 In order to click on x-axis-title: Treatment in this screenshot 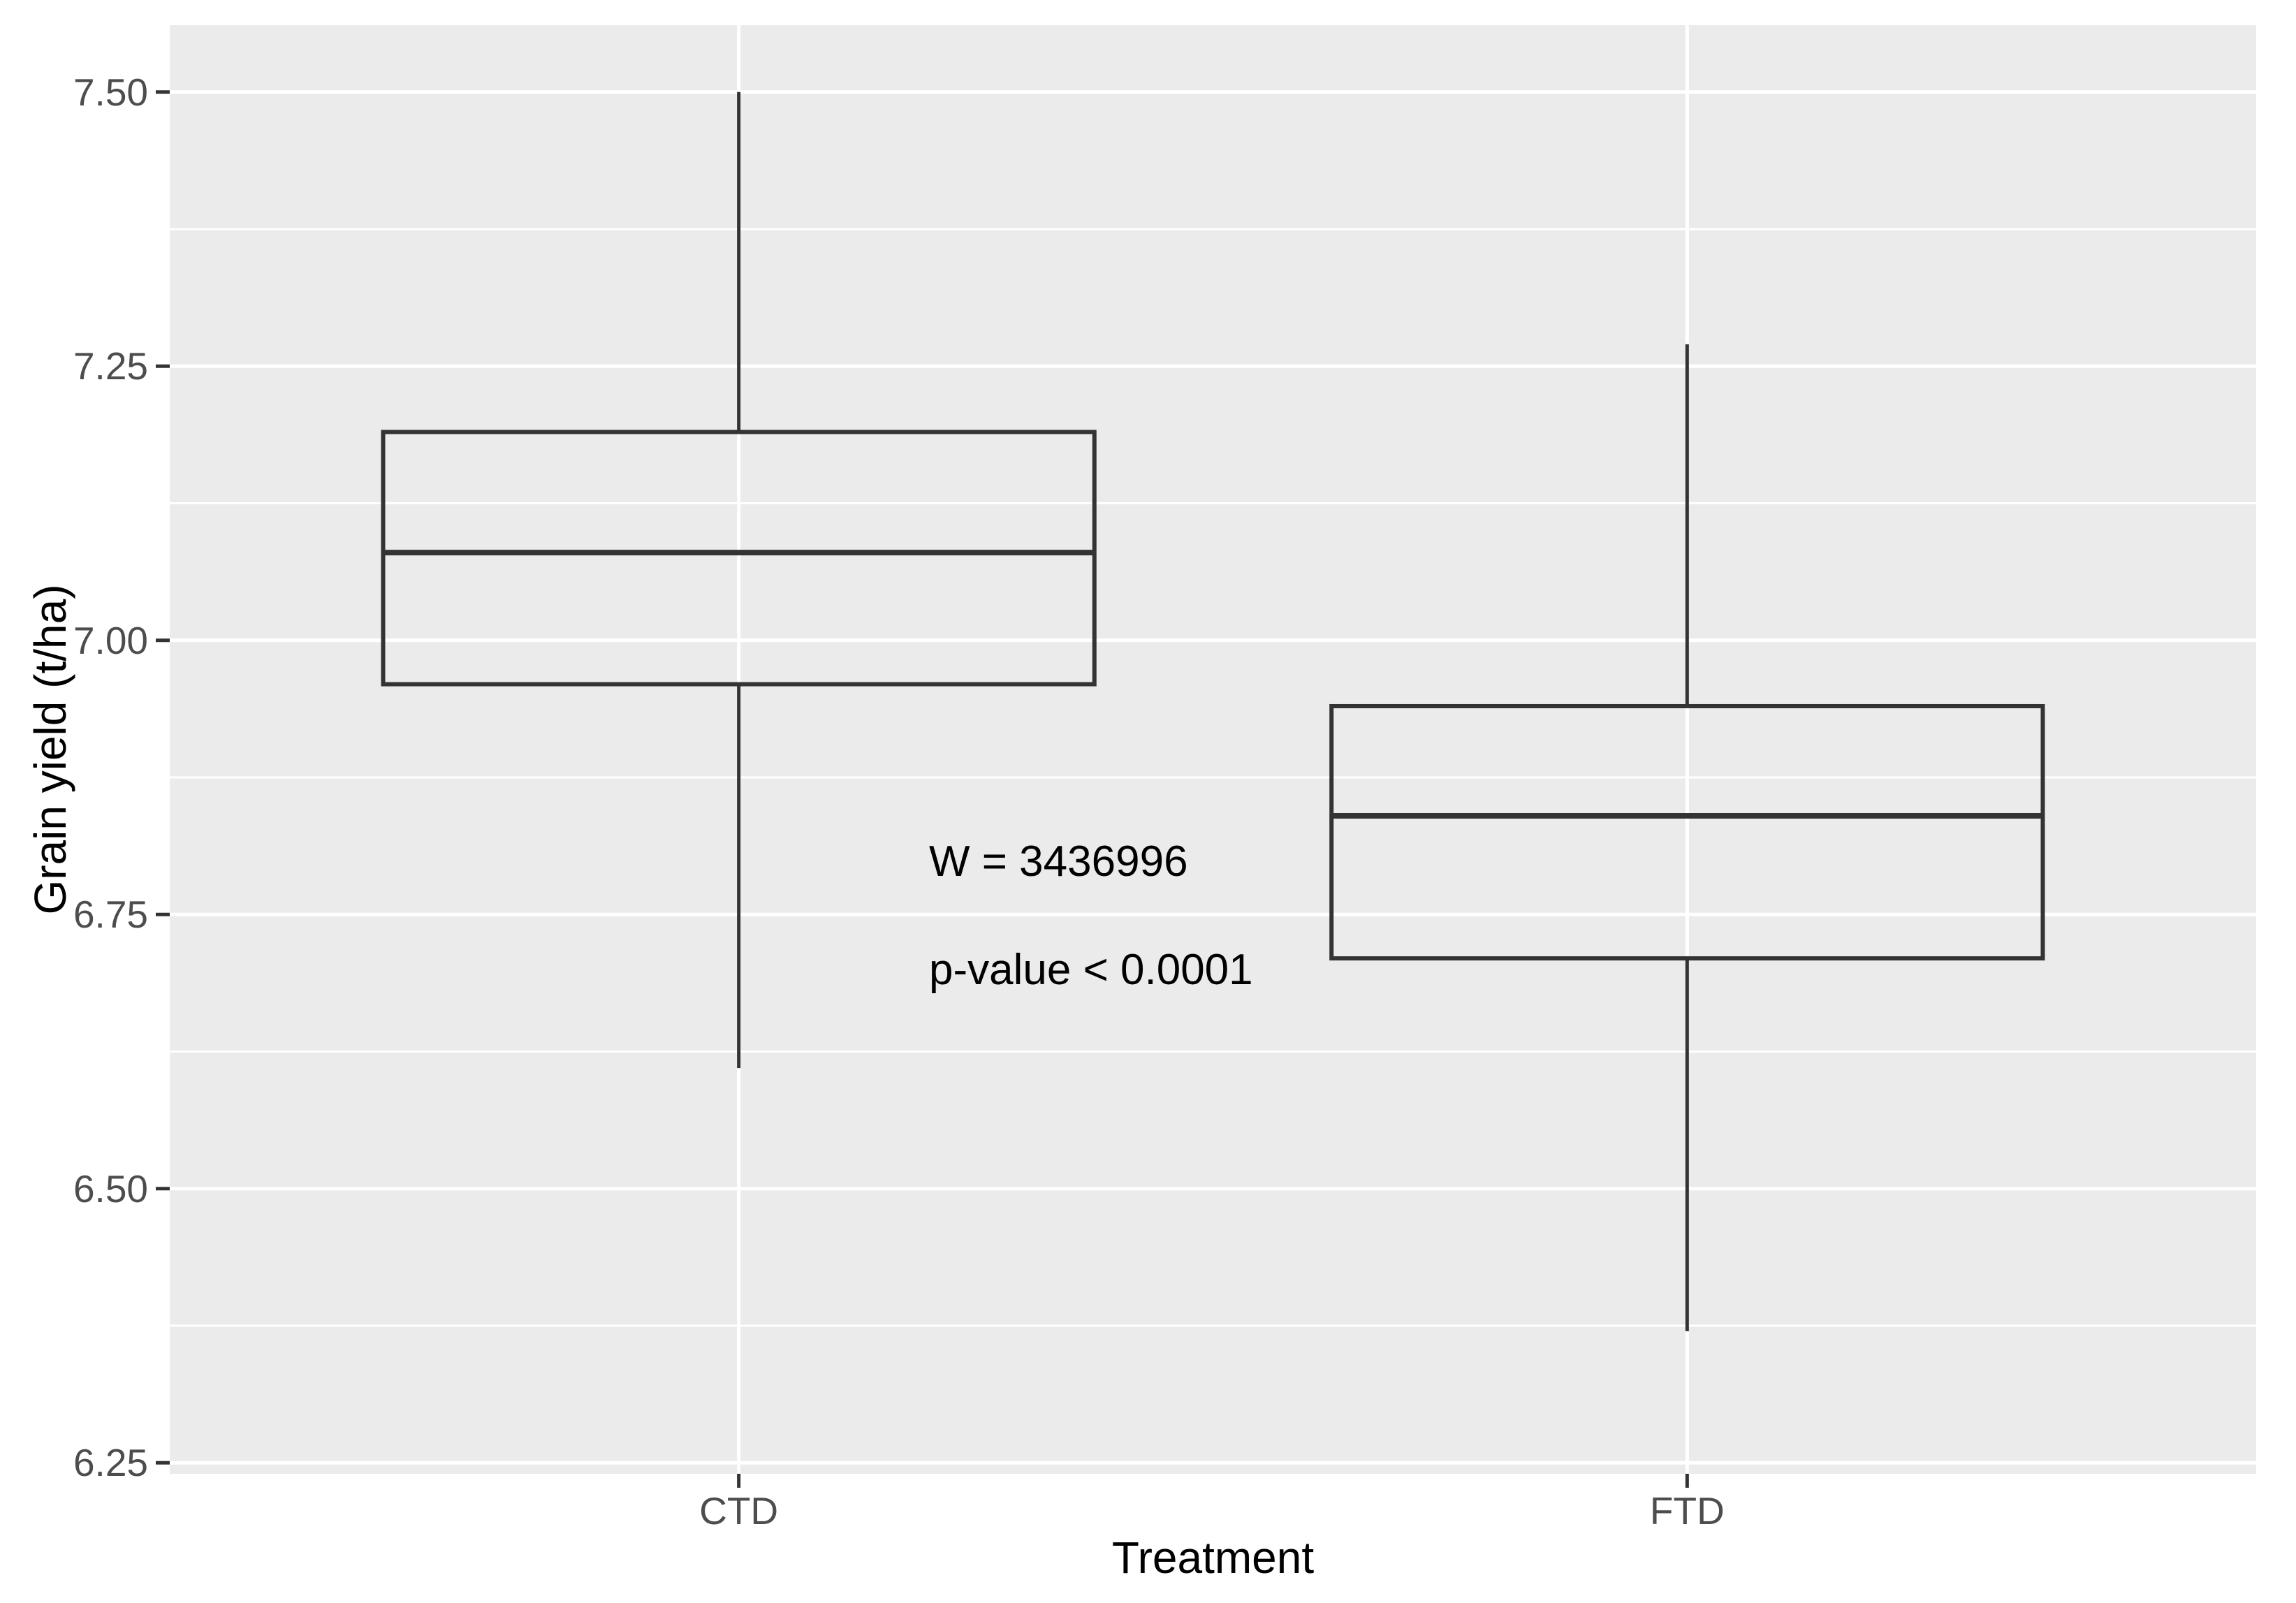, I will do `click(1213, 1557)`.